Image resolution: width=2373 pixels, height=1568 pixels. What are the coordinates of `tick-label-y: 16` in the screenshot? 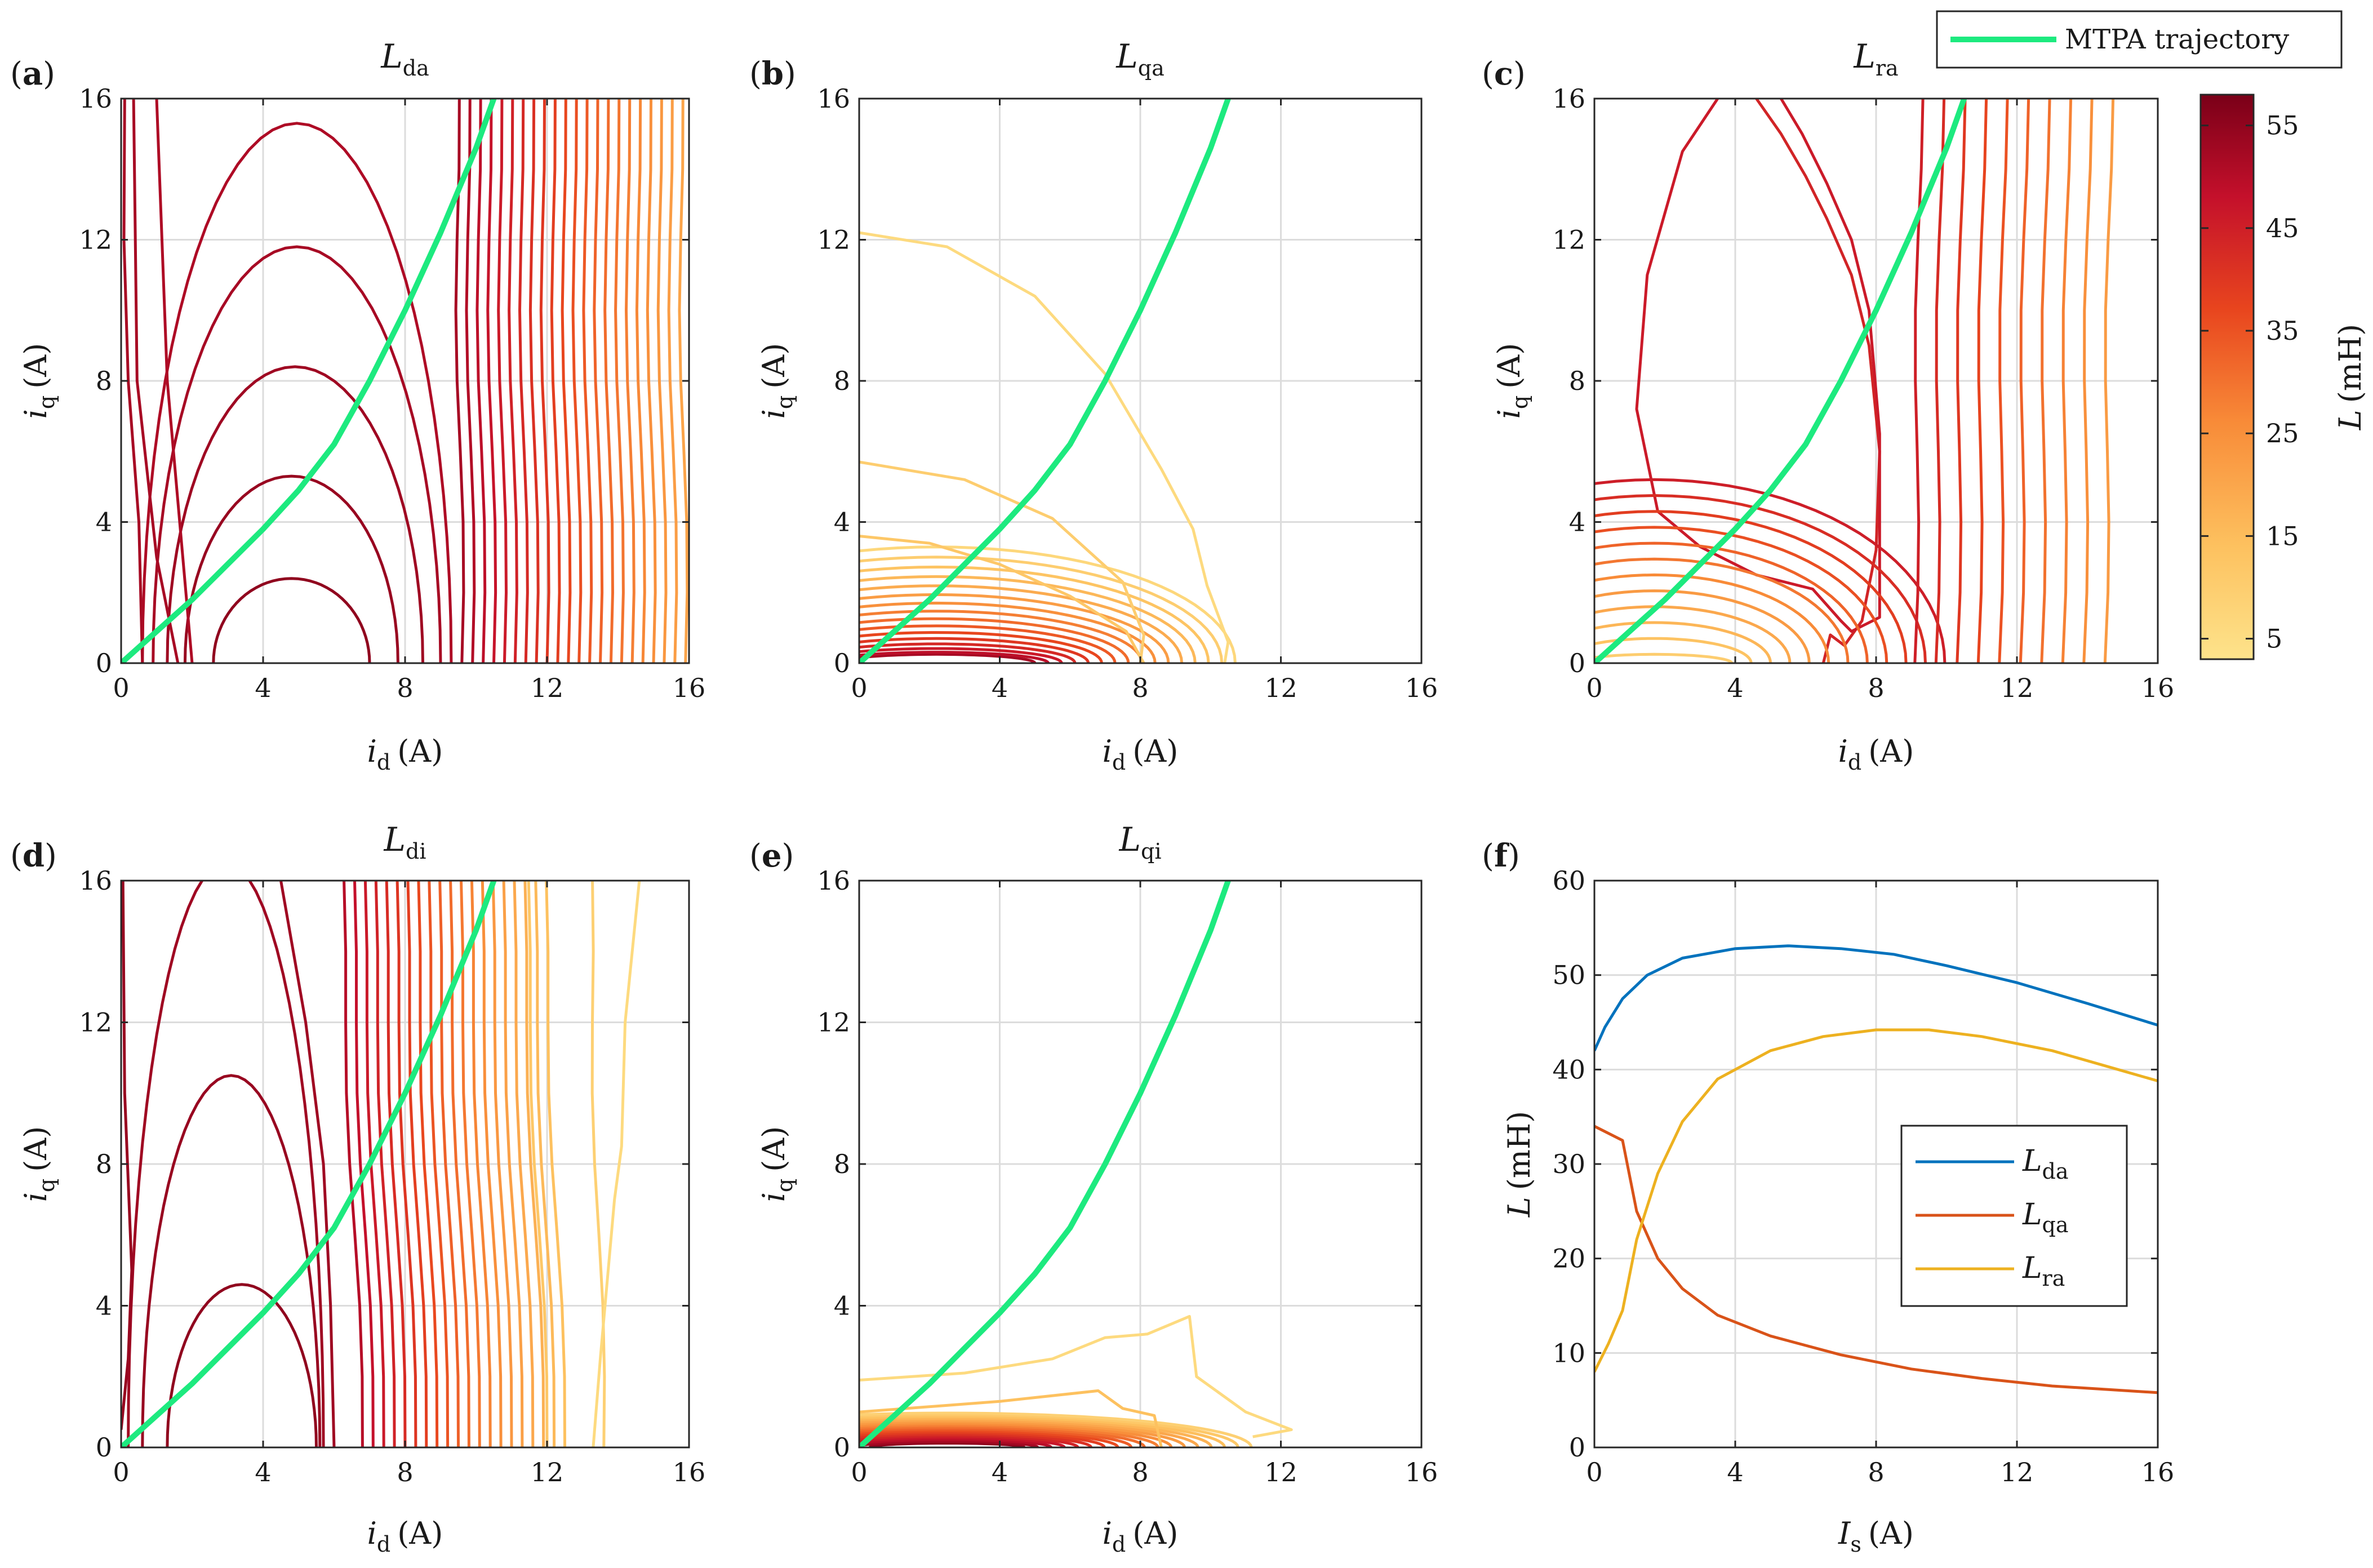 It's located at (95, 880).